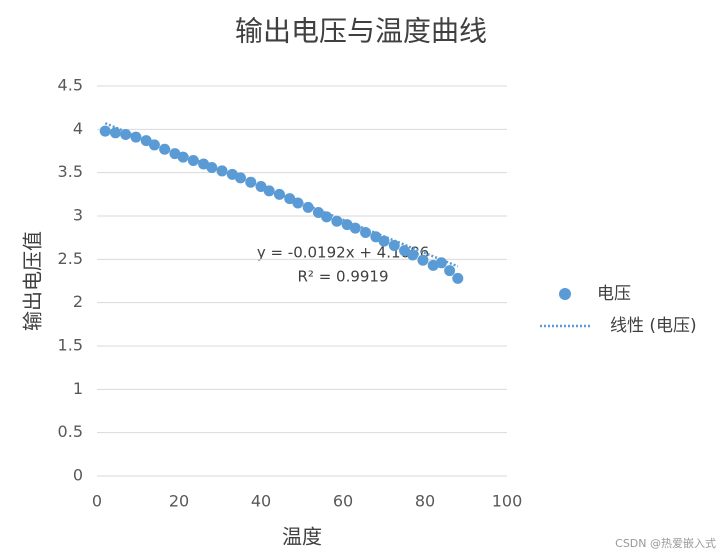 This screenshot has height=555, width=722. Describe the element at coordinates (261, 501) in the screenshot. I see `x-tick-label: 40` at that location.